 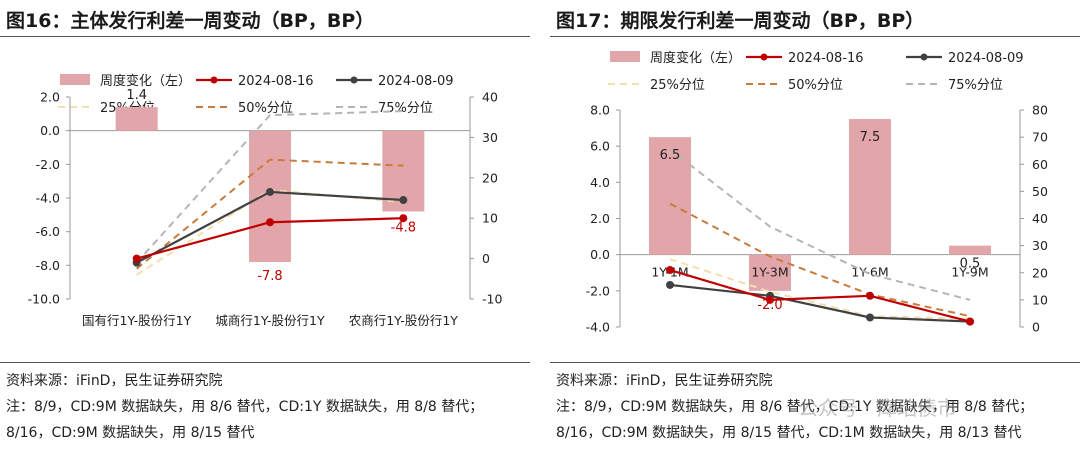 I want to click on left-top-rule, so click(x=265, y=36).